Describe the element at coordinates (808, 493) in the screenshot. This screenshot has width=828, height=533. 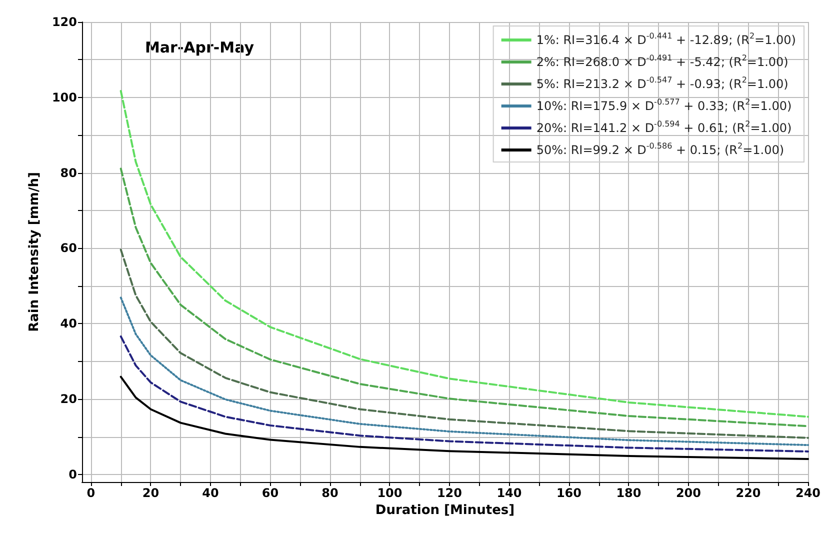
I see `x-tick-label: 240` at that location.